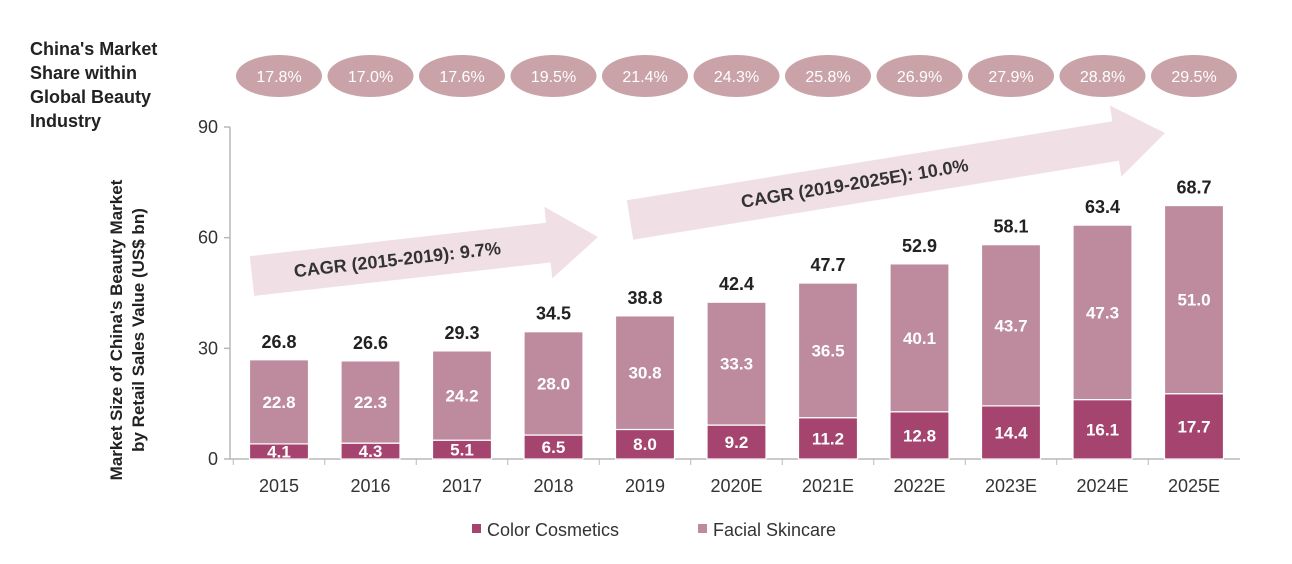 This screenshot has height=564, width=1292. I want to click on bar-segment-label: 24.2, so click(461, 396).